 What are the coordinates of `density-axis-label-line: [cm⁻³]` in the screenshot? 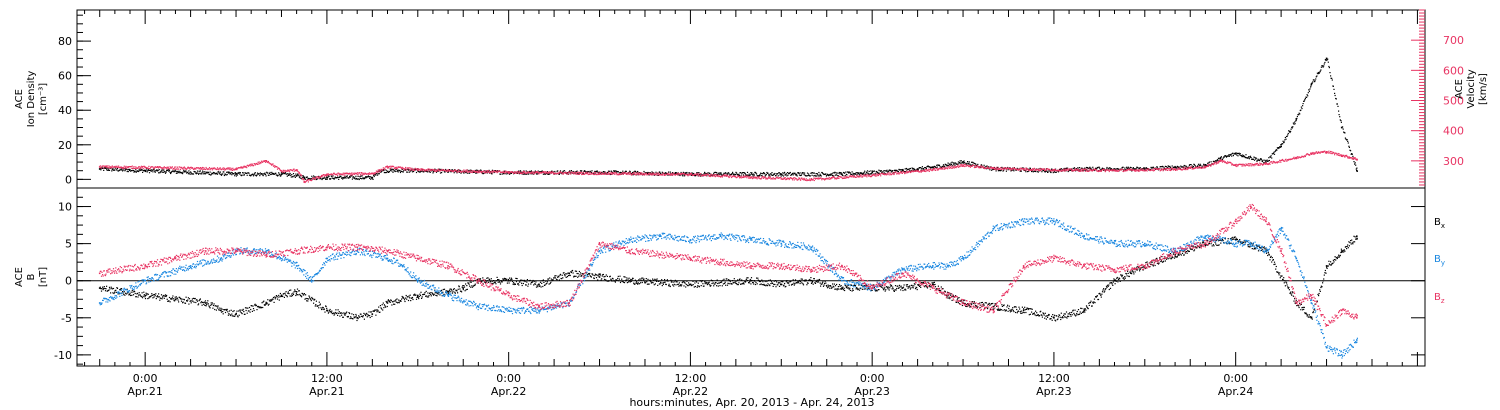 It's located at (43, 99).